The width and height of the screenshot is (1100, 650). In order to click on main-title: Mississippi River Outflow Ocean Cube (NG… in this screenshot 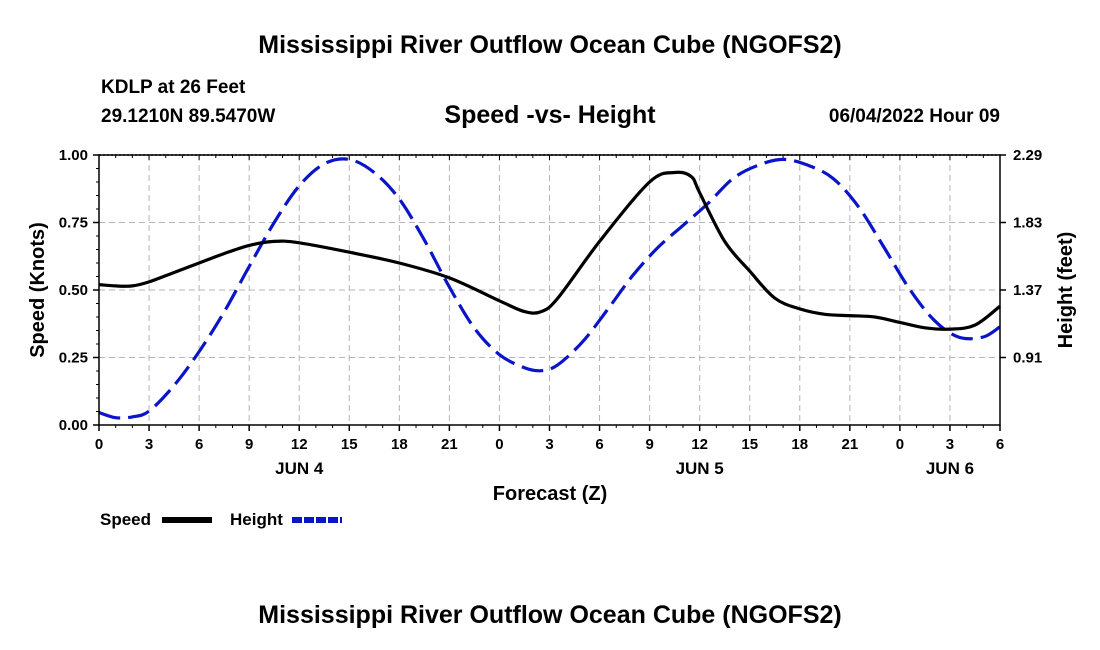, I will do `click(550, 45)`.